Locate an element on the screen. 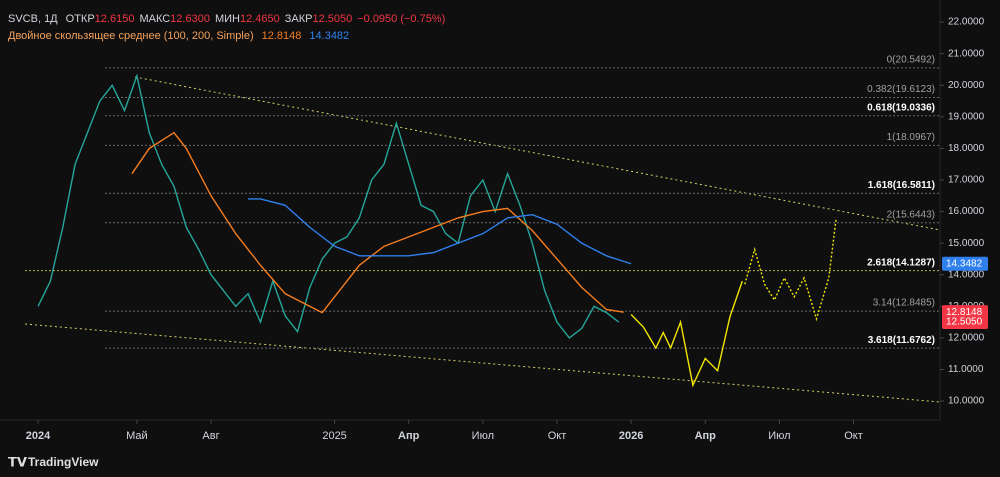 This screenshot has height=477, width=1000. fib-label: 0.382(19.6123) is located at coordinates (901, 89).